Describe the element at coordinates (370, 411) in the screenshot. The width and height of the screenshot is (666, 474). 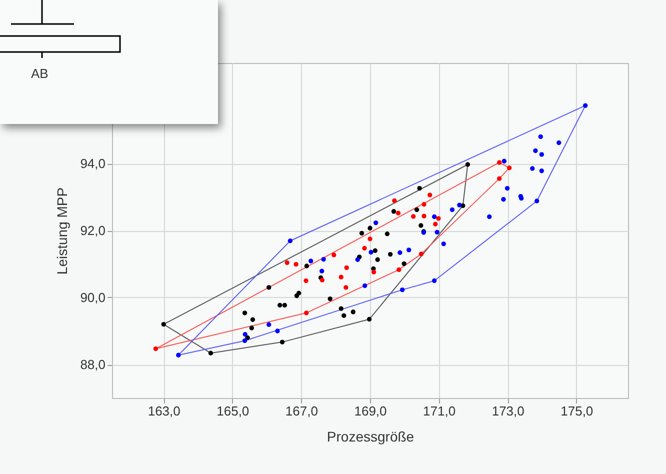
I see `x-tick-label: 169,0` at that location.